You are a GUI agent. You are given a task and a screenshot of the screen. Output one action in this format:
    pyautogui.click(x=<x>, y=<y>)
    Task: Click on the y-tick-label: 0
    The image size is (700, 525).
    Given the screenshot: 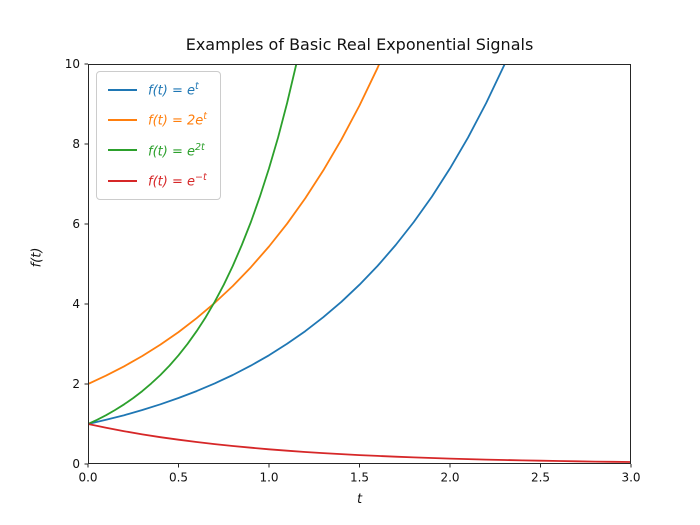 What is the action you would take?
    pyautogui.click(x=76, y=464)
    